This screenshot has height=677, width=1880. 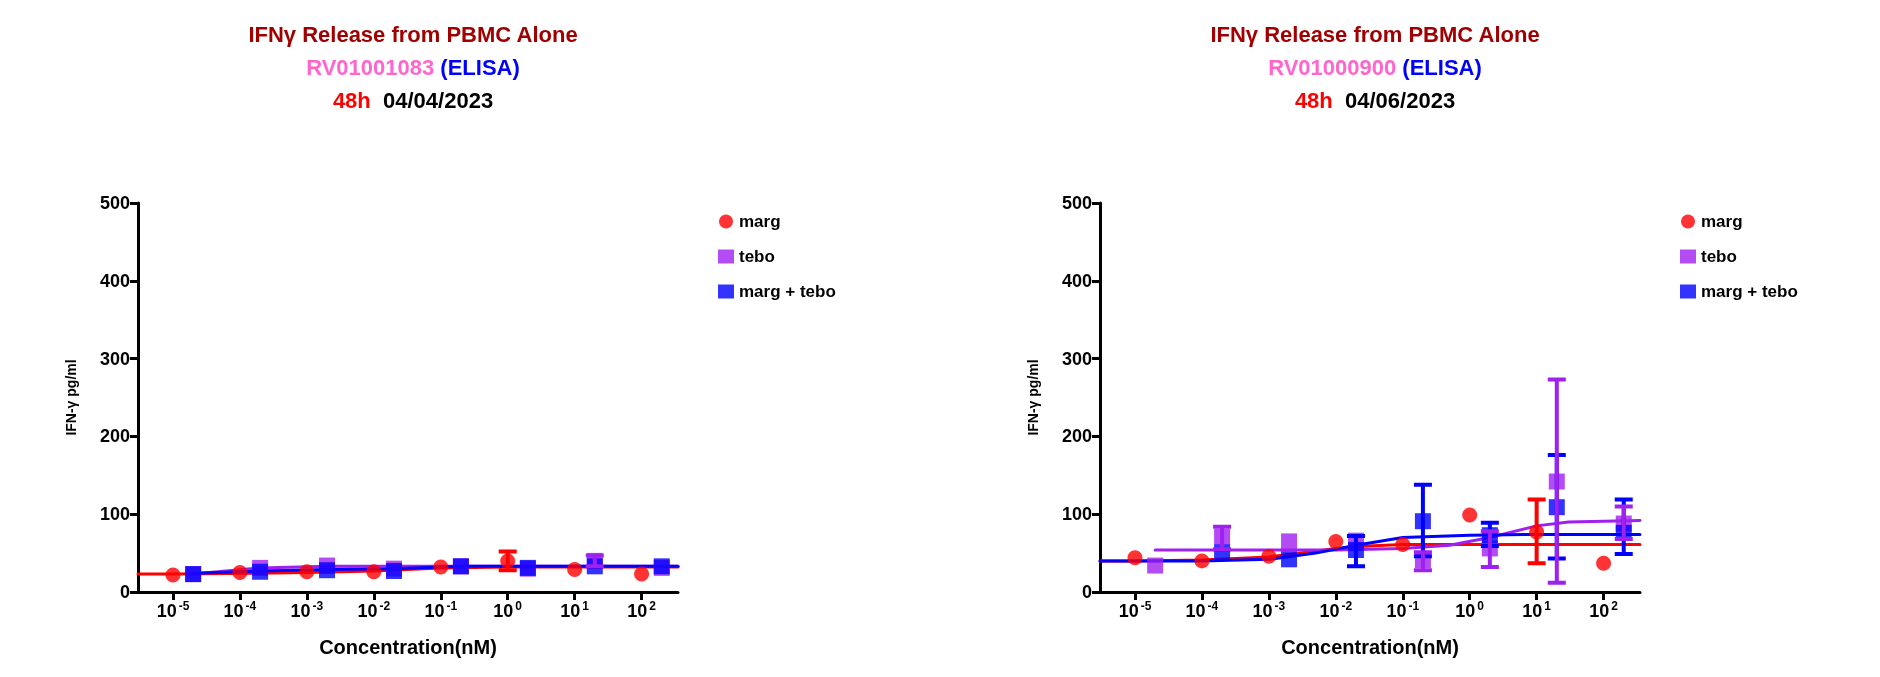 I want to click on chart-subtitle: RV01001083 (ELISA), so click(x=413, y=67).